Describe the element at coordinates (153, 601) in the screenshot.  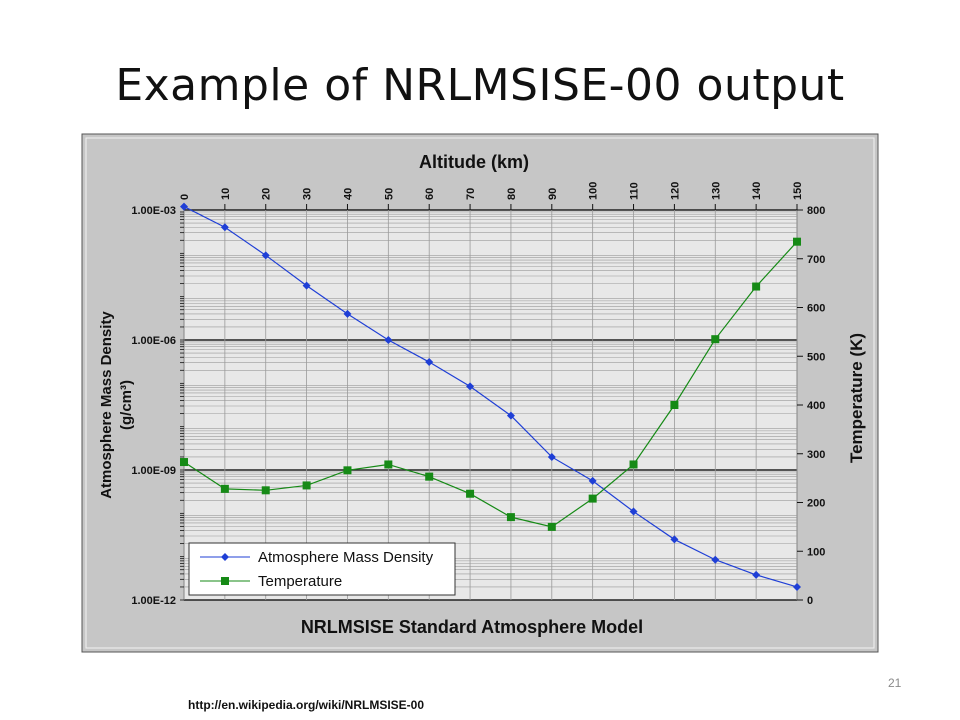
I see `y-left-tick-label: 1.00E-12` at that location.